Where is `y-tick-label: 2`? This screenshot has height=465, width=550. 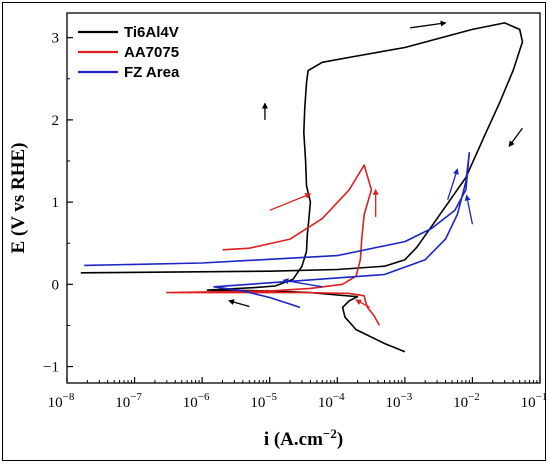
y-tick-label: 2 is located at coordinates (56, 121).